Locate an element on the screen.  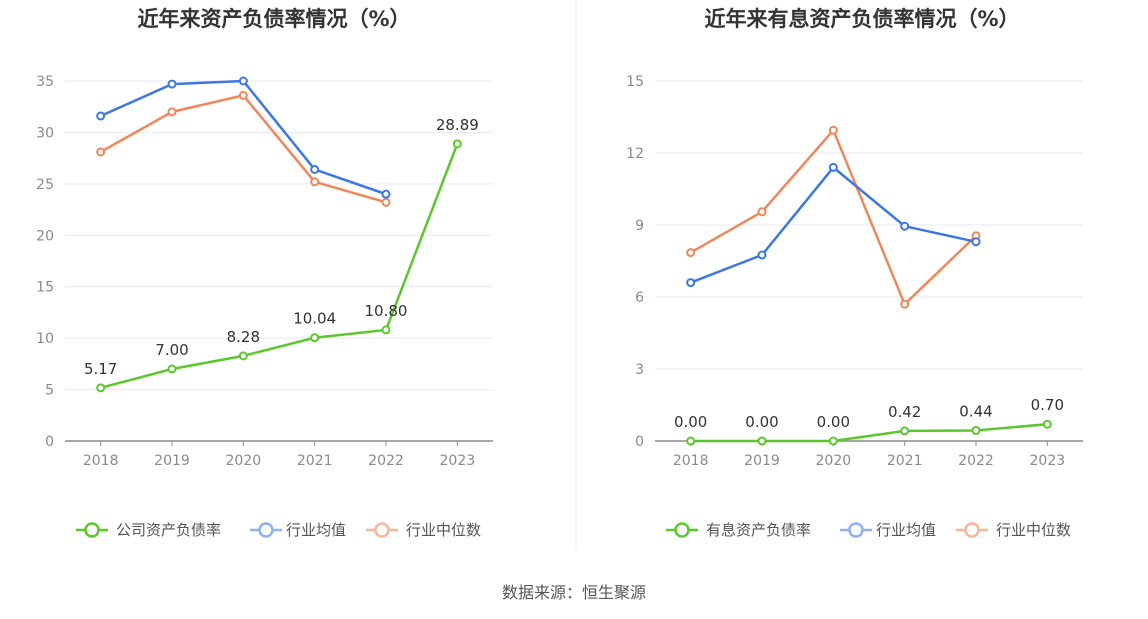
data-label: 7.00 is located at coordinates (171, 350).